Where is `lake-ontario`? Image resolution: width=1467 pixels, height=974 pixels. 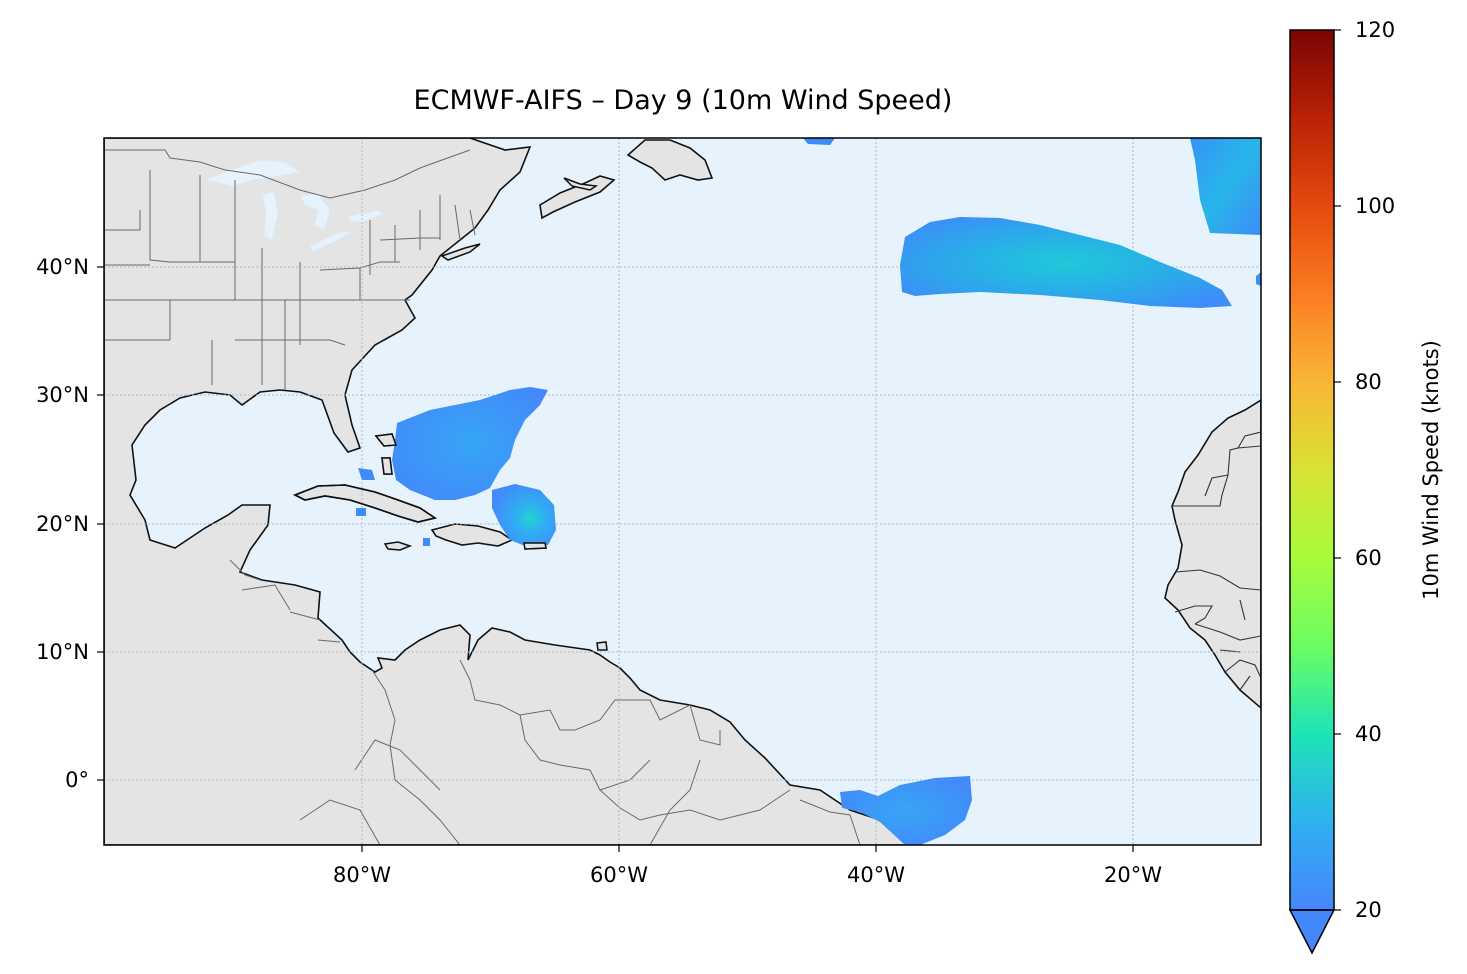 lake-ontario is located at coordinates (367, 216).